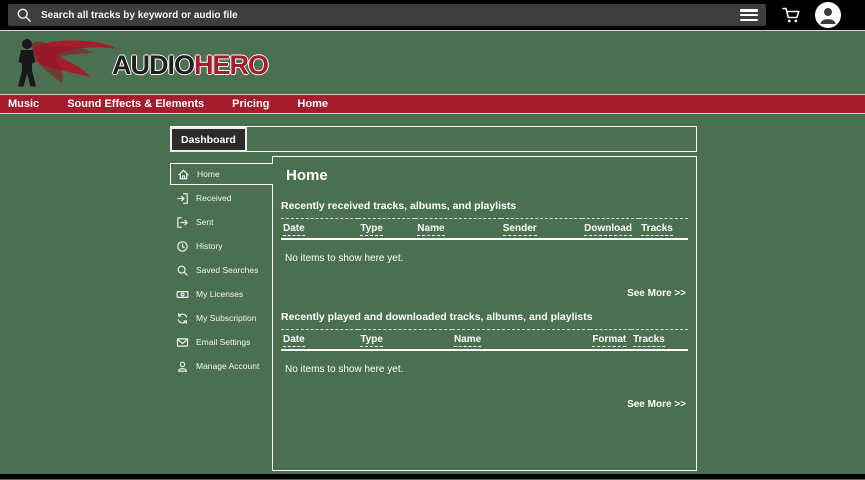 This screenshot has width=865, height=480. What do you see at coordinates (432, 62) in the screenshot?
I see `brand-header: AUDIOHERO` at bounding box center [432, 62].